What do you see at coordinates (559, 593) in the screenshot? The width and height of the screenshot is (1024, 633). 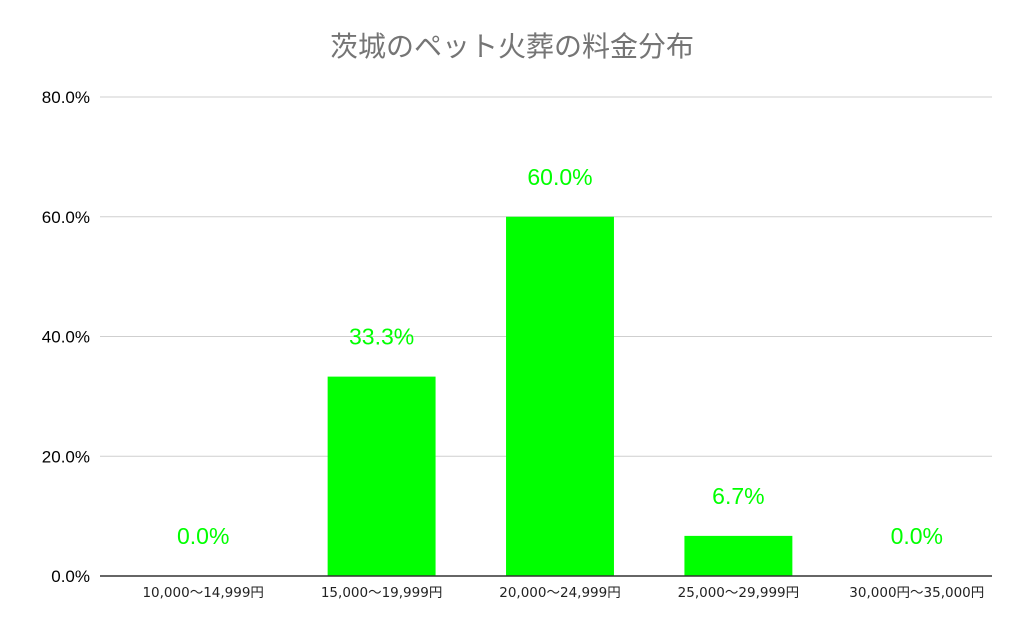 I see `x-tick-label: 20,000〜24,999円` at bounding box center [559, 593].